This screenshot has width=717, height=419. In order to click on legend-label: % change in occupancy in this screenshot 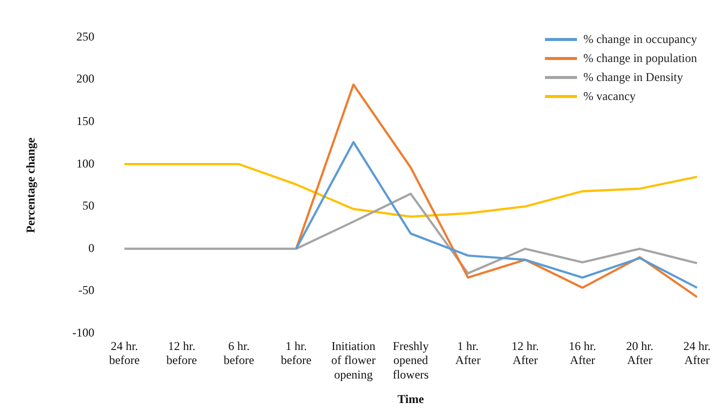, I will do `click(640, 39)`.